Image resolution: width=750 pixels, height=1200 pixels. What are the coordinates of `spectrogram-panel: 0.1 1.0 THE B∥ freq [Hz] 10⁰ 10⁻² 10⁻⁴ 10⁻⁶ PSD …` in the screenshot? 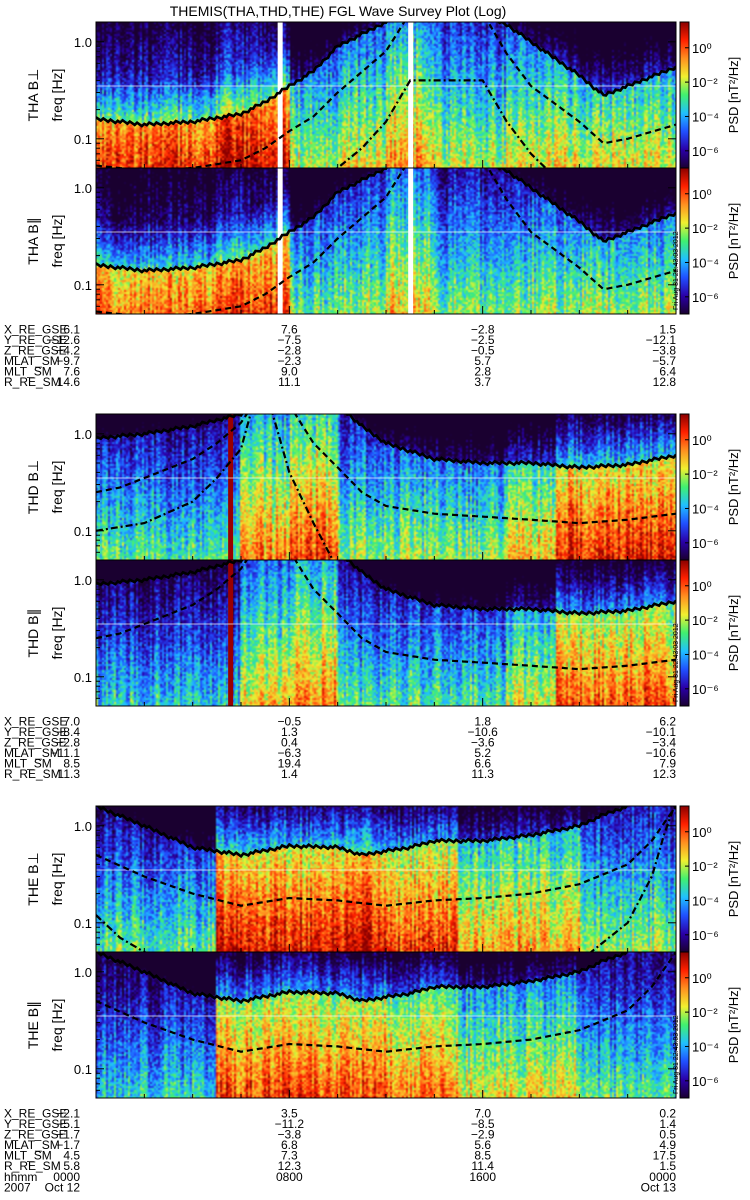 It's located at (383, 1025).